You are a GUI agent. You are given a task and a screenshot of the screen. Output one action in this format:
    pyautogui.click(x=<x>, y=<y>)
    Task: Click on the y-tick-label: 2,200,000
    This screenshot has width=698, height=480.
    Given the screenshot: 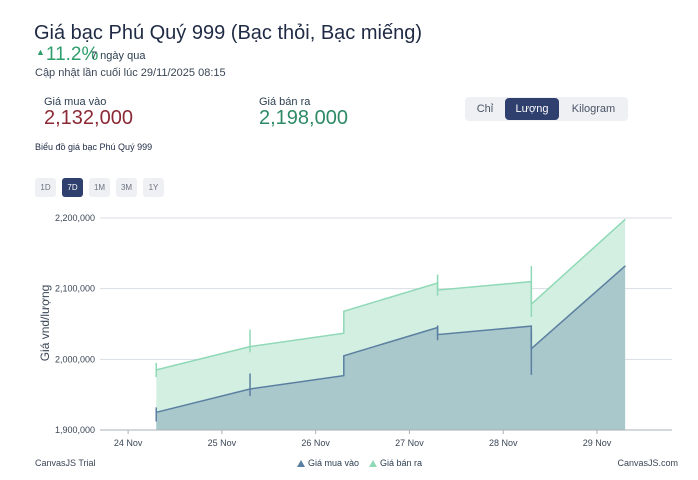 What is the action you would take?
    pyautogui.click(x=75, y=218)
    